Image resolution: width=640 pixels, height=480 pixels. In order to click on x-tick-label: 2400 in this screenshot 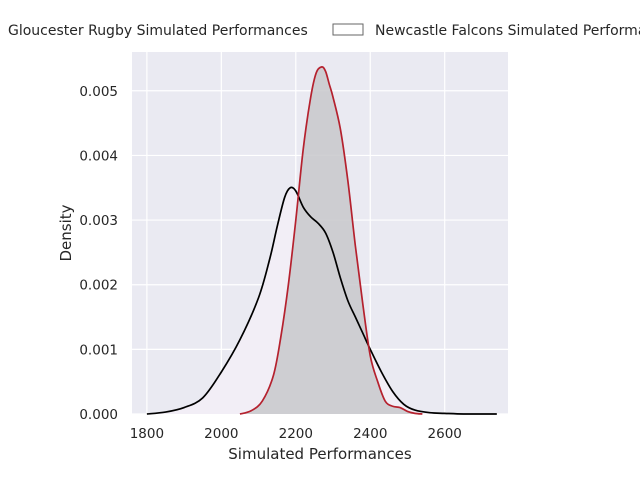, I will do `click(370, 434)`.